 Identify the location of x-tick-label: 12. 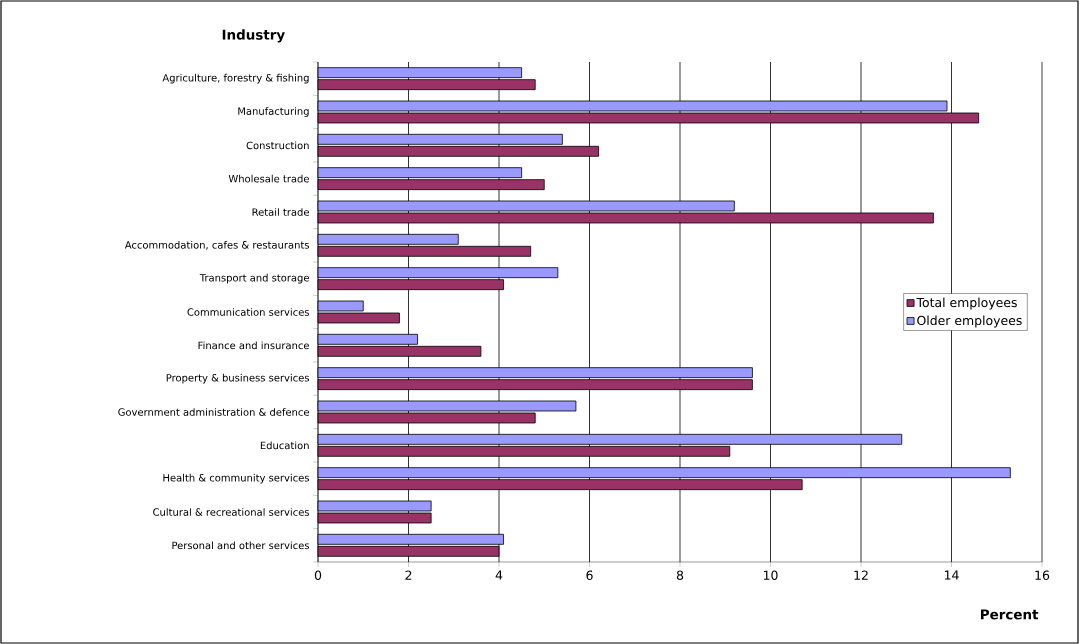
(861, 575).